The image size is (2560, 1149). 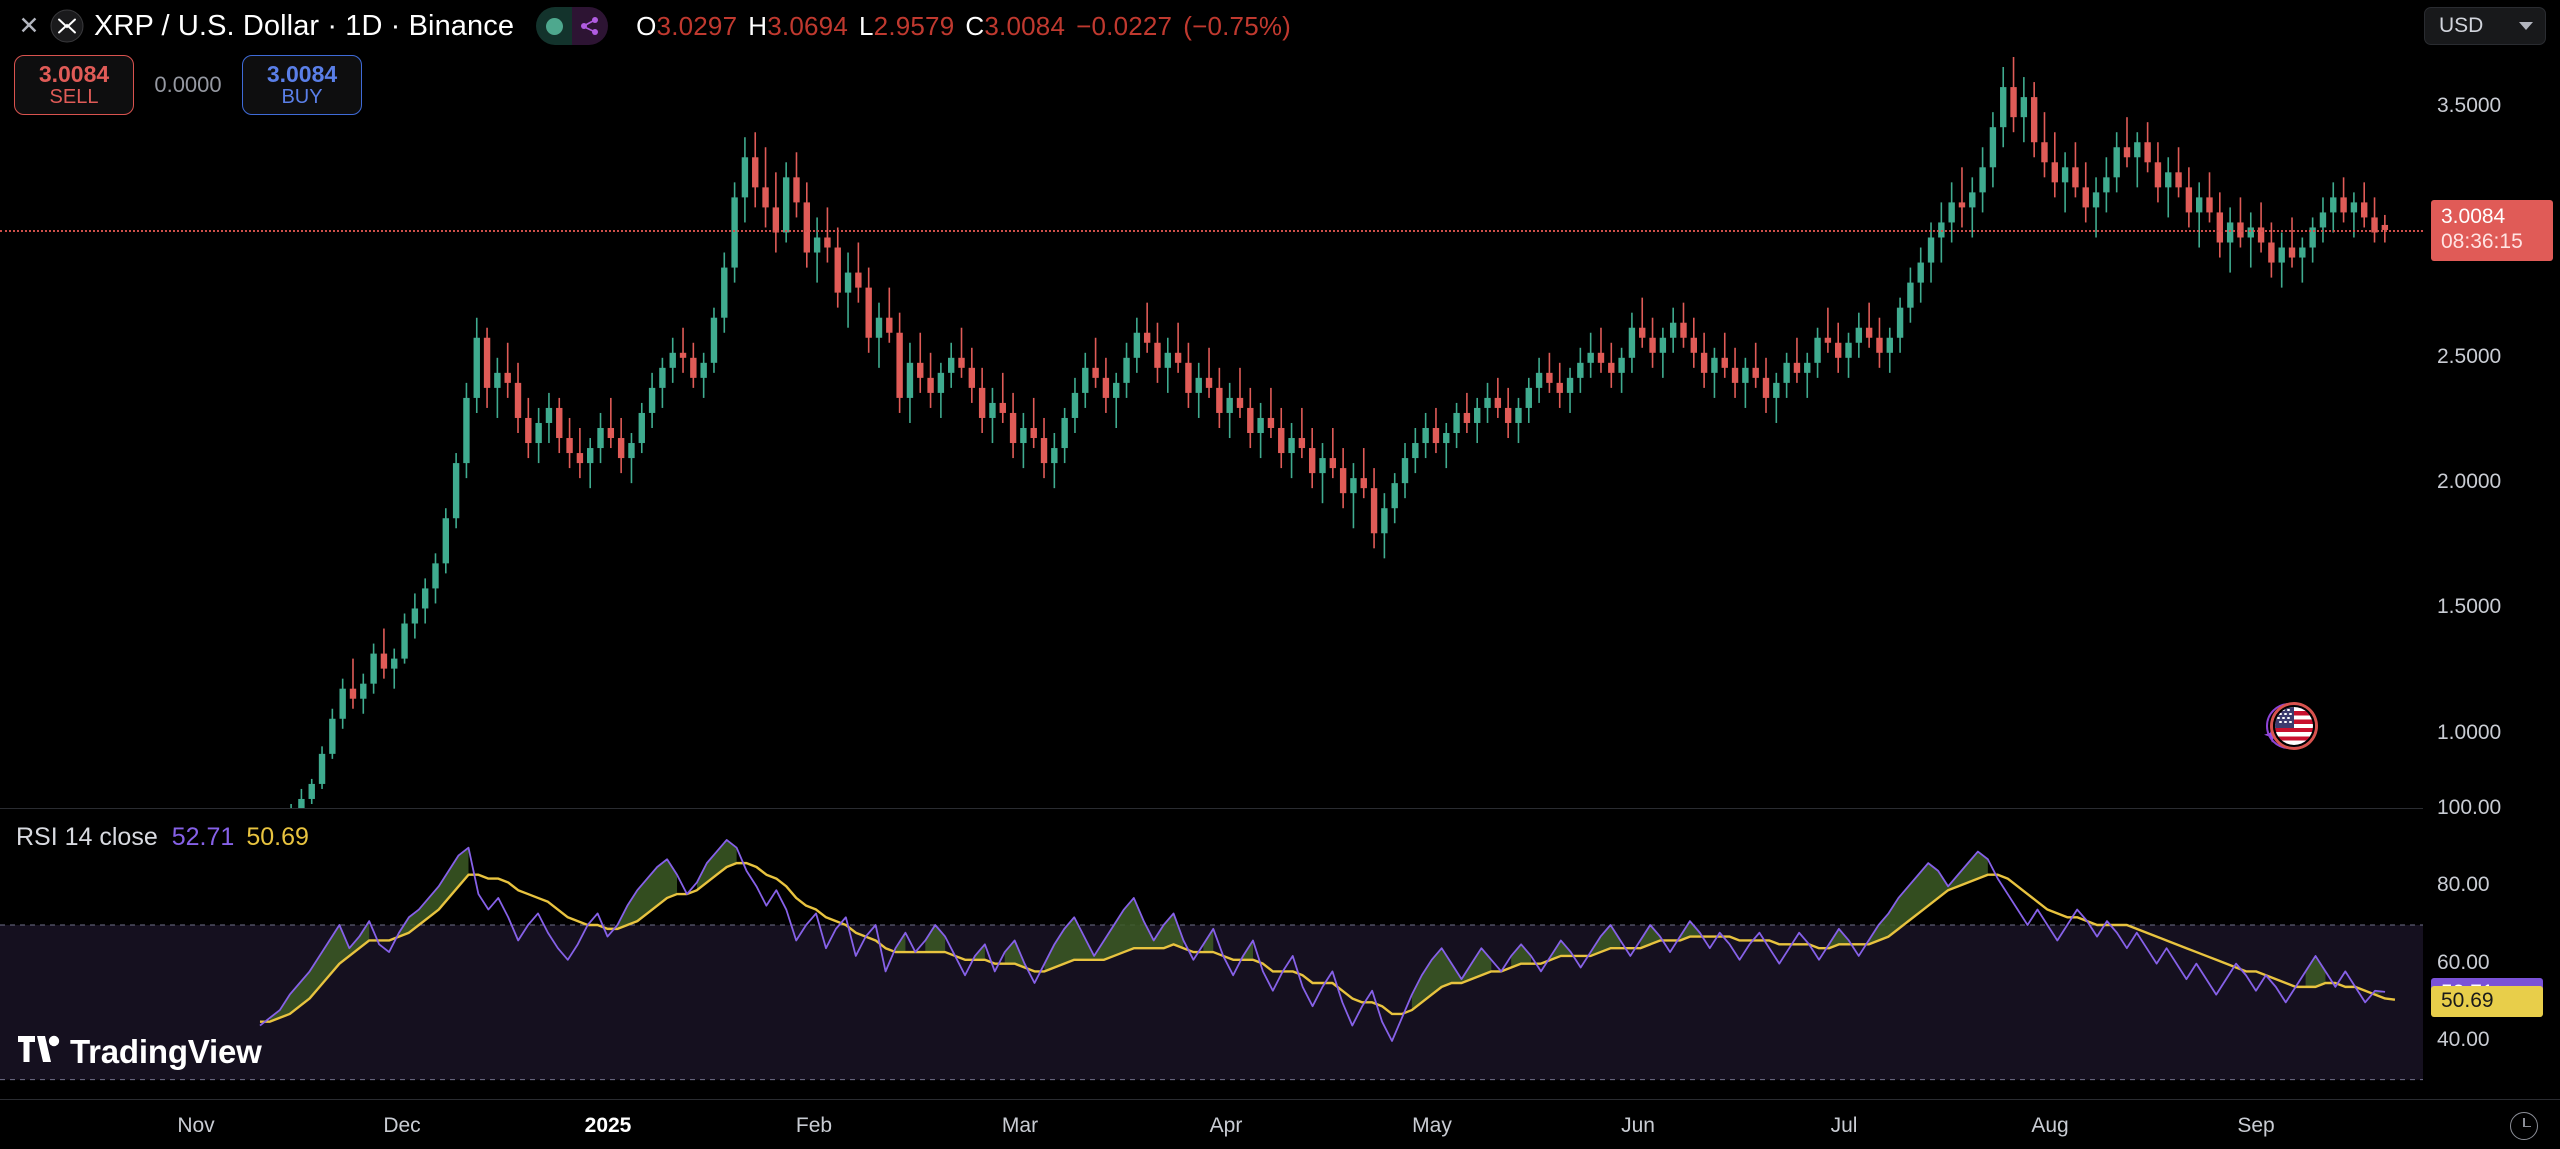 What do you see at coordinates (1237, 25) in the screenshot?
I see `ohlc-change-percent: (−0.75%)` at bounding box center [1237, 25].